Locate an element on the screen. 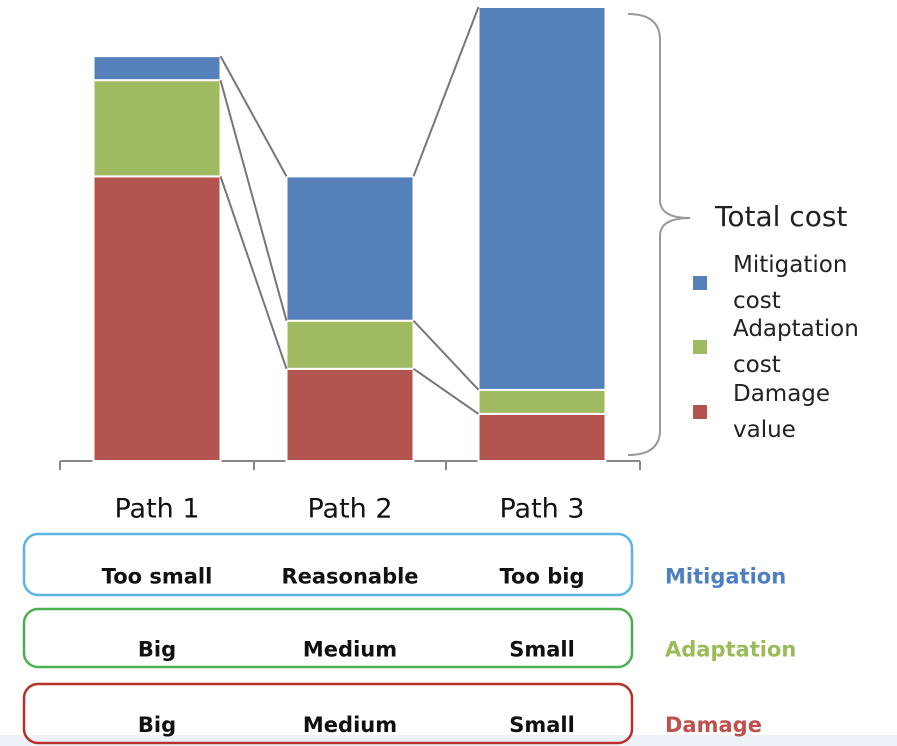 This screenshot has height=746, width=897. legend-title: Total cost is located at coordinates (780, 216).